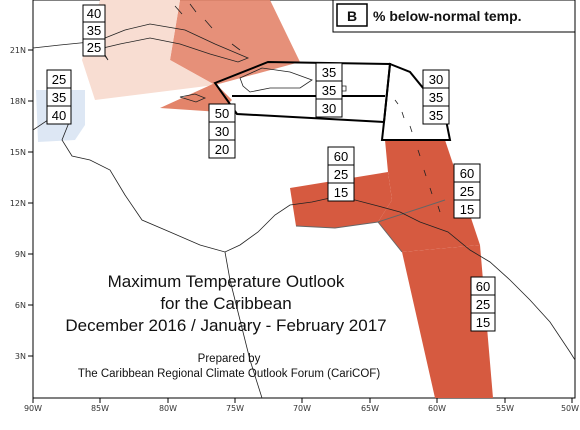 Image resolution: width=580 pixels, height=430 pixels. Describe the element at coordinates (436, 115) in the screenshot. I see `prob-below: 35` at that location.